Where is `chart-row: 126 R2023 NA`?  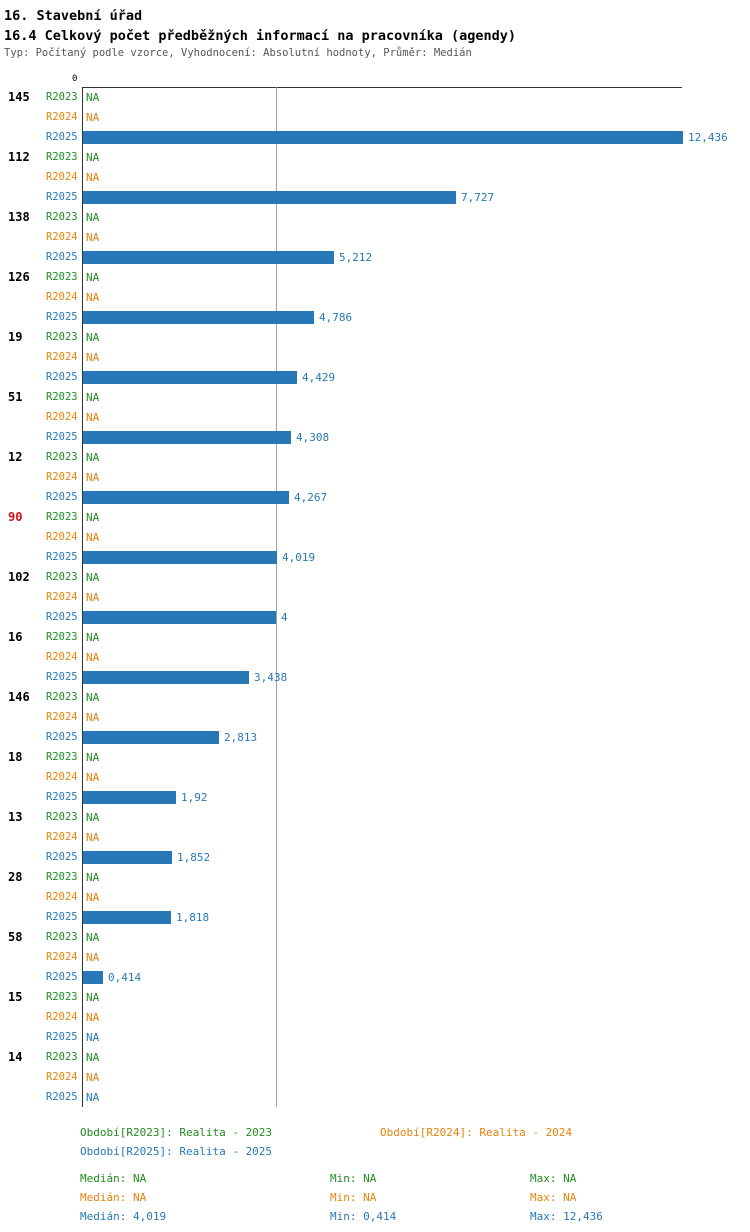 chart-row: 126 R2023 NA is located at coordinates (375, 277).